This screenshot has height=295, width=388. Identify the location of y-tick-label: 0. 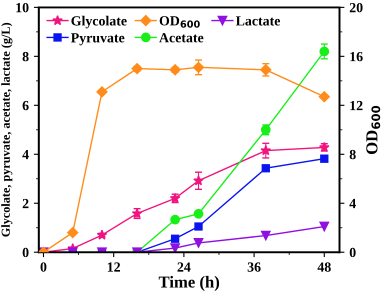
(25, 253).